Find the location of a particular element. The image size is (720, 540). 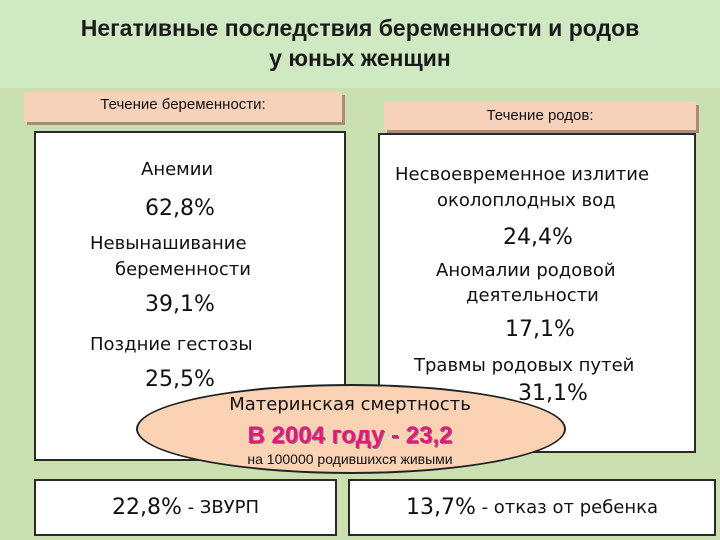

child-refusal-box: 13,7% - отказ от ребенка is located at coordinates (532, 507).